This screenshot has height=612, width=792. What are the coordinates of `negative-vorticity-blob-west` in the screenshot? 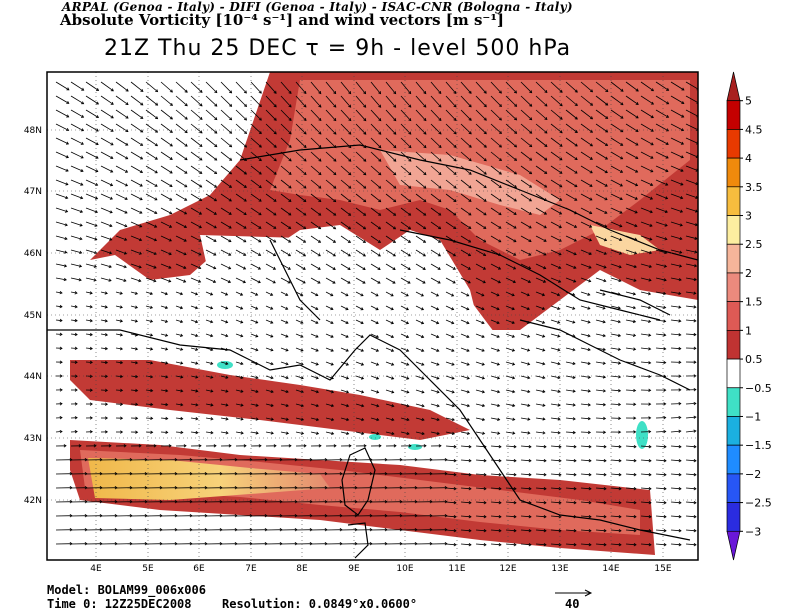 It's located at (225, 365).